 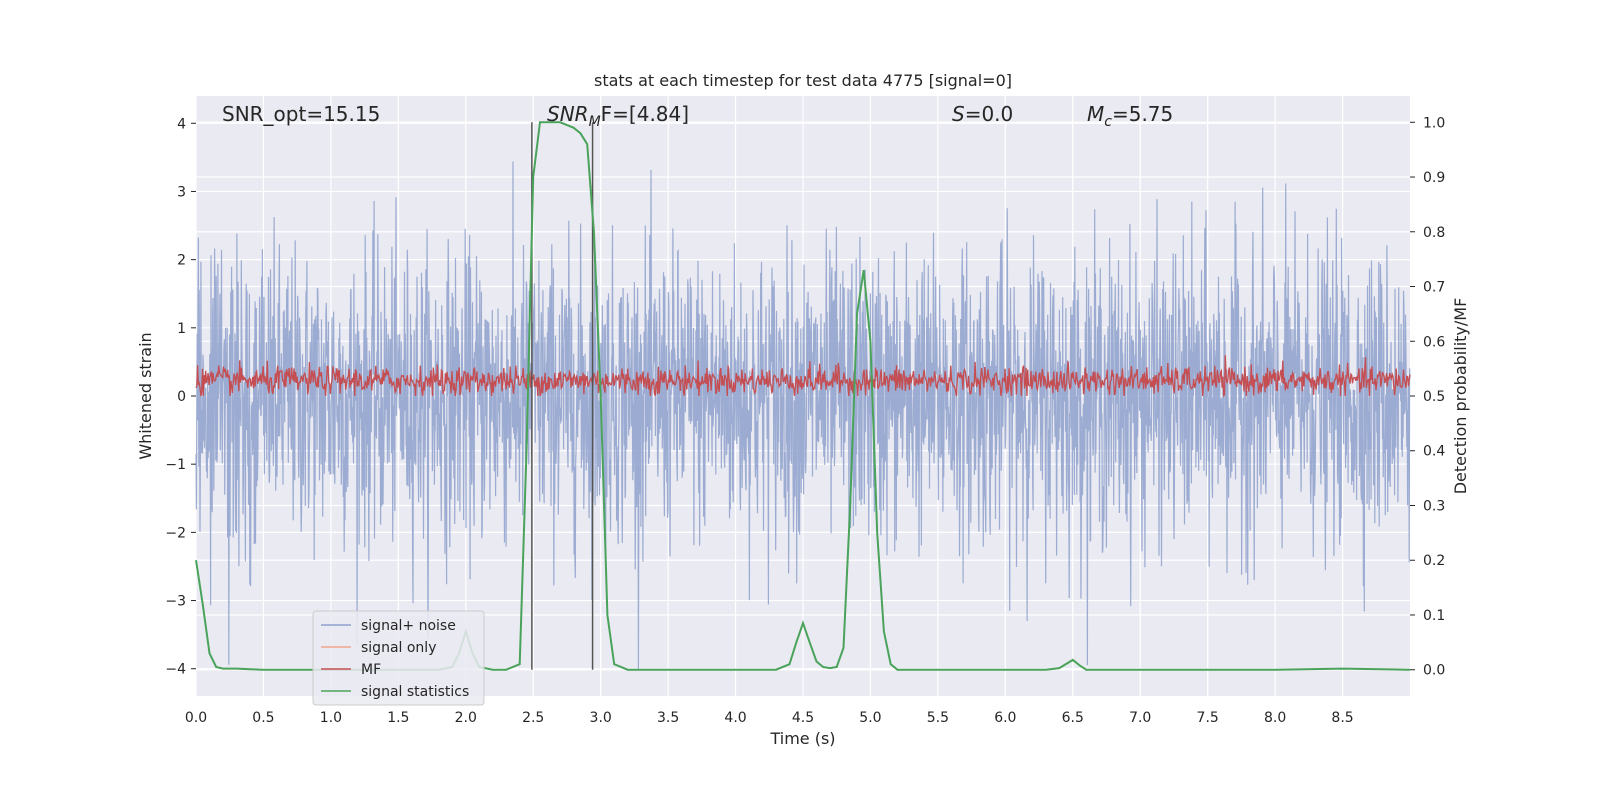 What do you see at coordinates (466, 718) in the screenshot?
I see `x-tick-4: 2.0` at bounding box center [466, 718].